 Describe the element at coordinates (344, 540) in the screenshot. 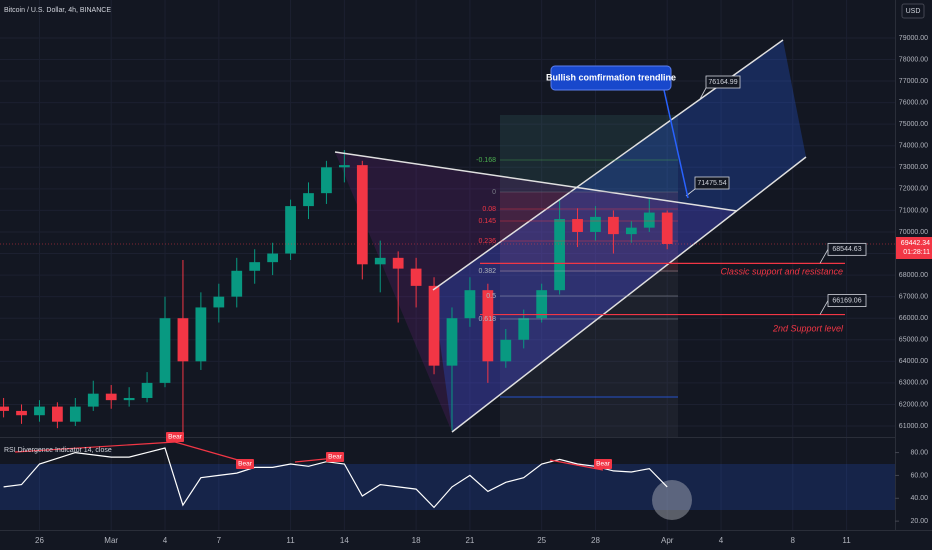

I see `x-tick-label: 14` at that location.